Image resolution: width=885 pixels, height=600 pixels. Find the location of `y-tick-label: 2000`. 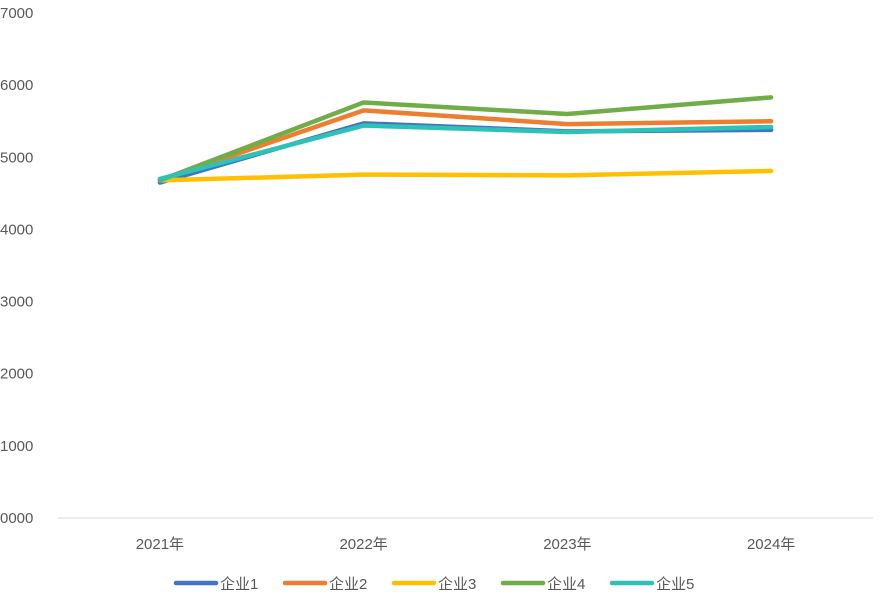

y-tick-label: 2000 is located at coordinates (16, 374).